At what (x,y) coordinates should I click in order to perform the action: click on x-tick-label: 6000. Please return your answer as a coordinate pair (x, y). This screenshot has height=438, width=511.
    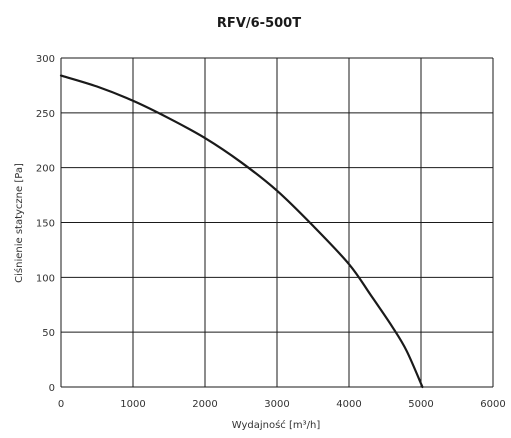
    Looking at the image, I should click on (492, 404).